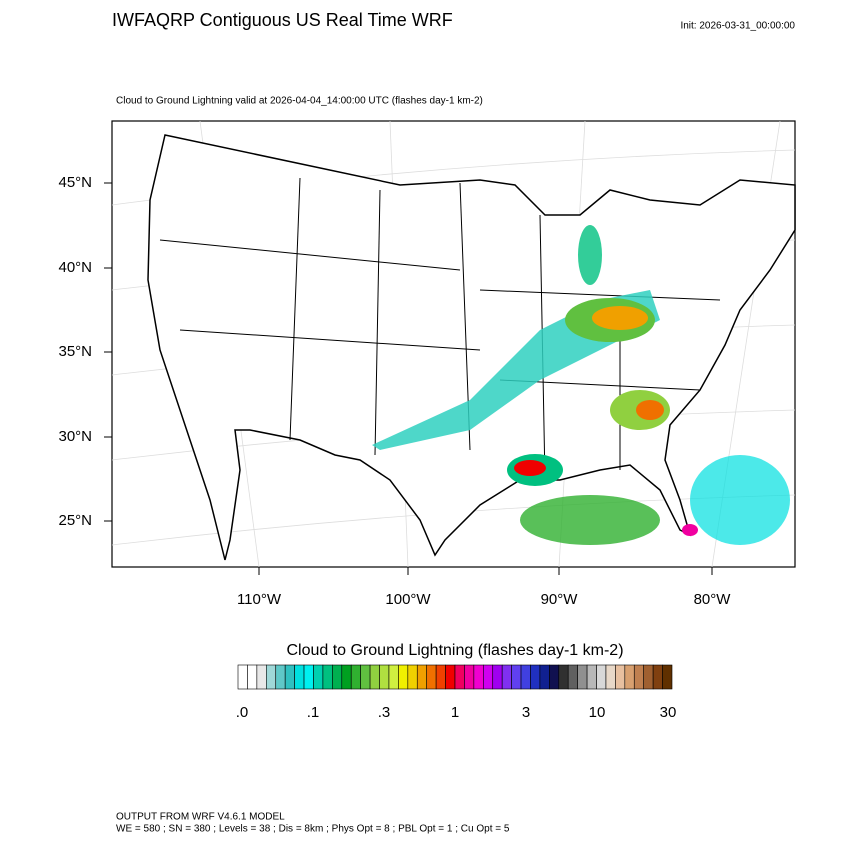 Image resolution: width=850 pixels, height=850 pixels. Describe the element at coordinates (713, 599) in the screenshot. I see `lon-label: 80°W` at that location.